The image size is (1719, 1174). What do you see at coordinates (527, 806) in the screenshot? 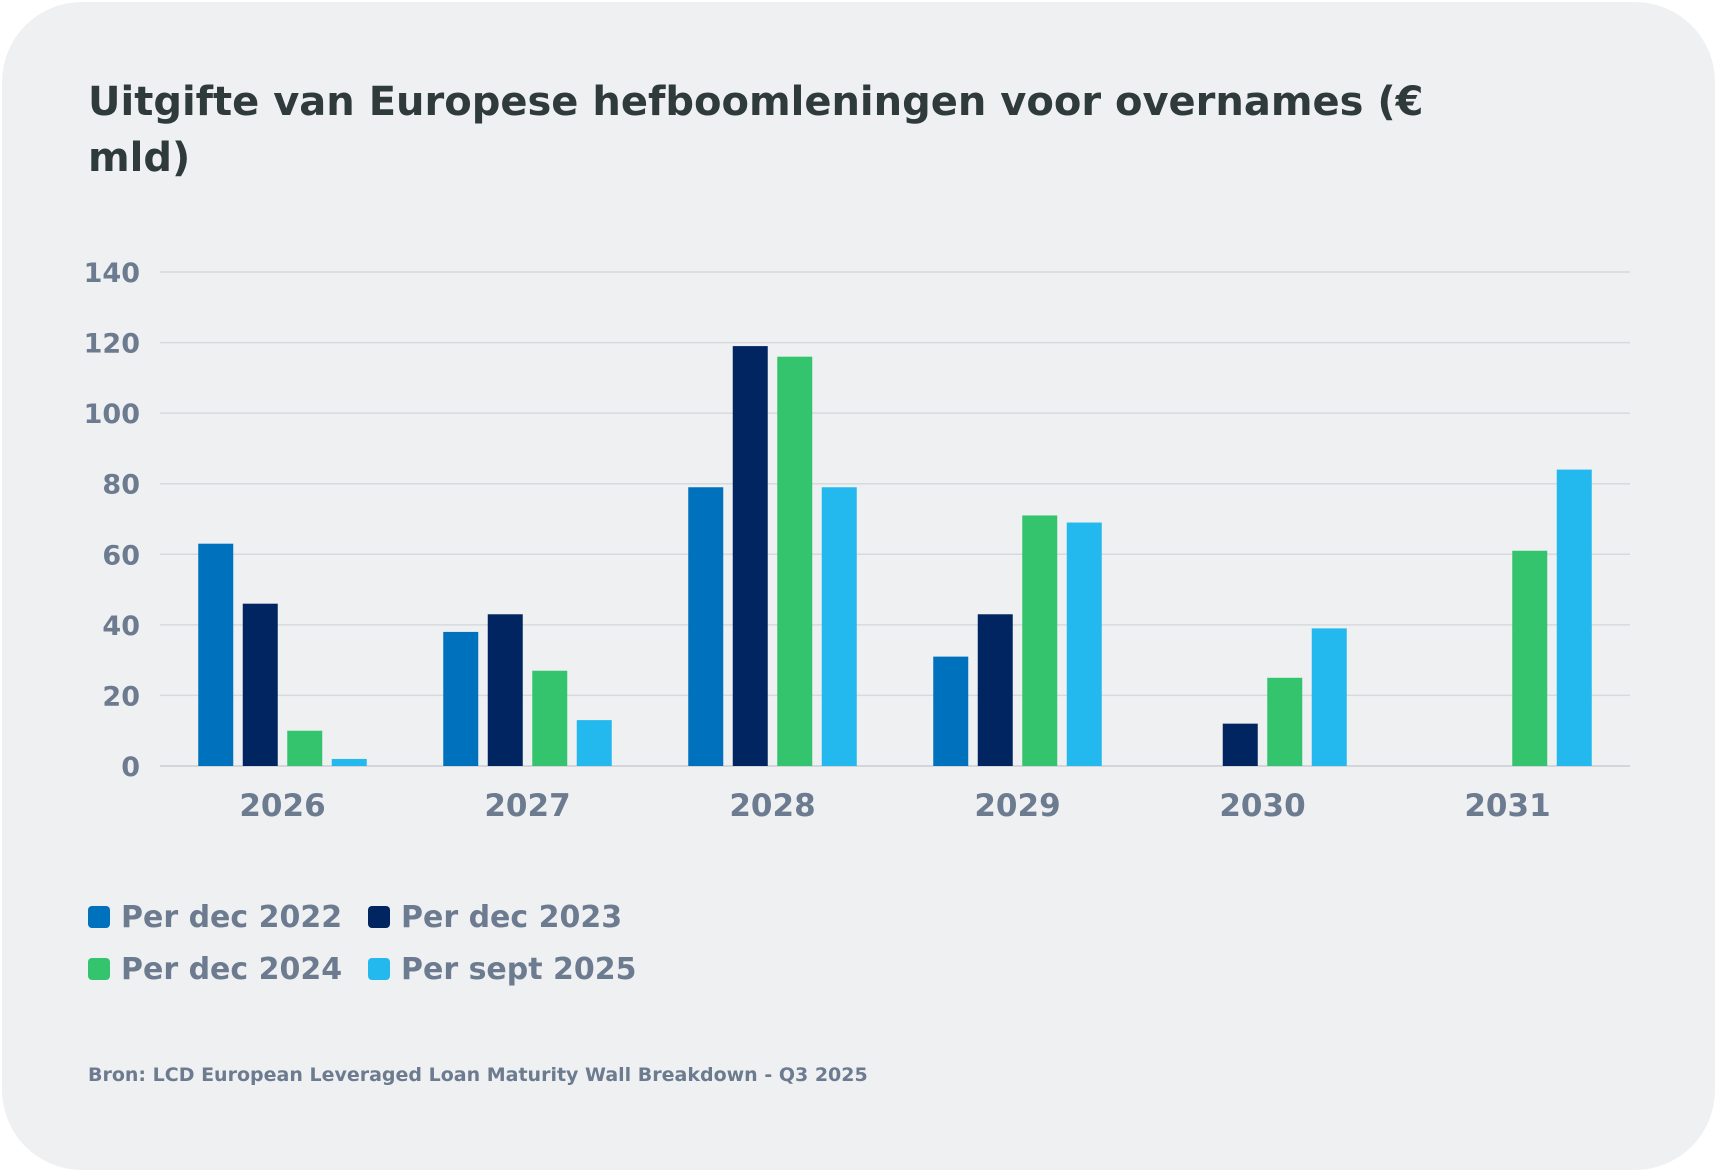
I see `x-tick-label: 2027` at bounding box center [527, 806].